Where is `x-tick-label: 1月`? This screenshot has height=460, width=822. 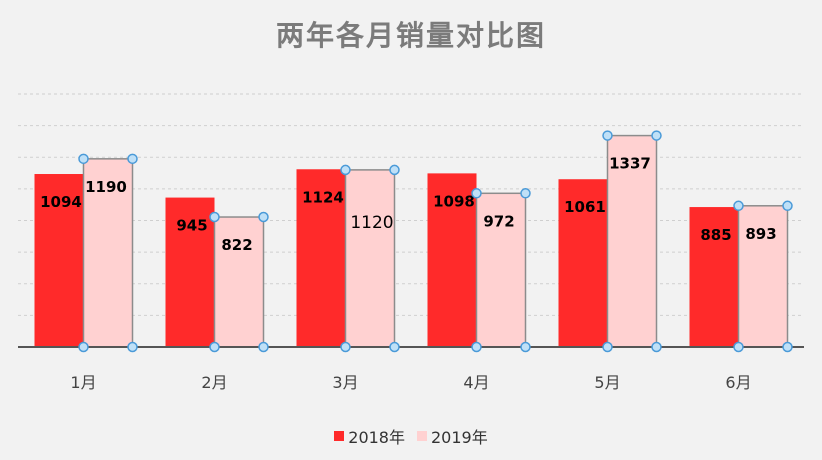
x-tick-label: 1月 is located at coordinates (83, 382).